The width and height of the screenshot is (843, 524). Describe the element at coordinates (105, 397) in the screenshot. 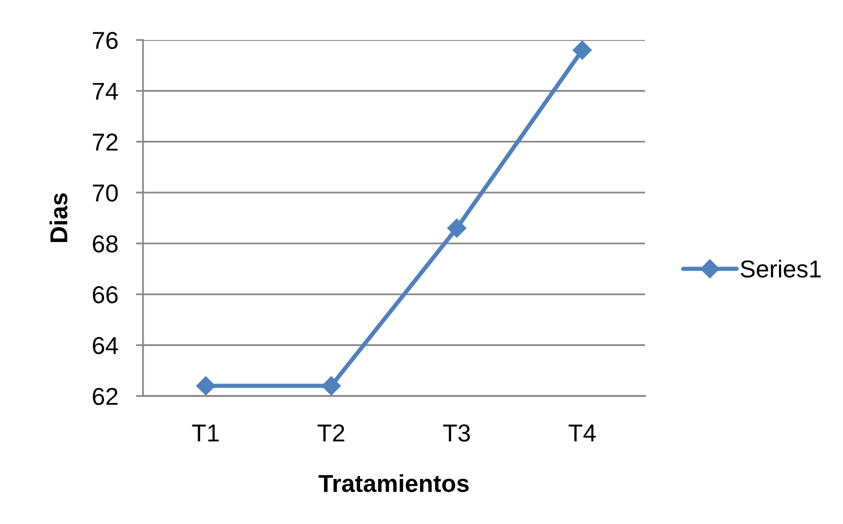

I see `y-tick-label: 62` at that location.